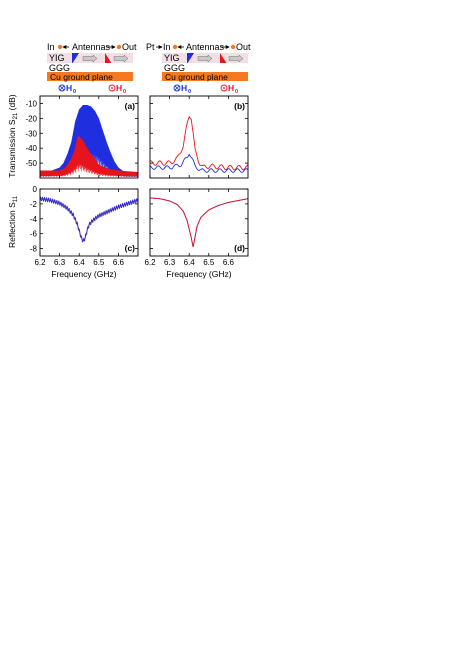 This screenshot has height=655, width=463. Describe the element at coordinates (31, 118) in the screenshot. I see `y-tick-label: -20` at that location.